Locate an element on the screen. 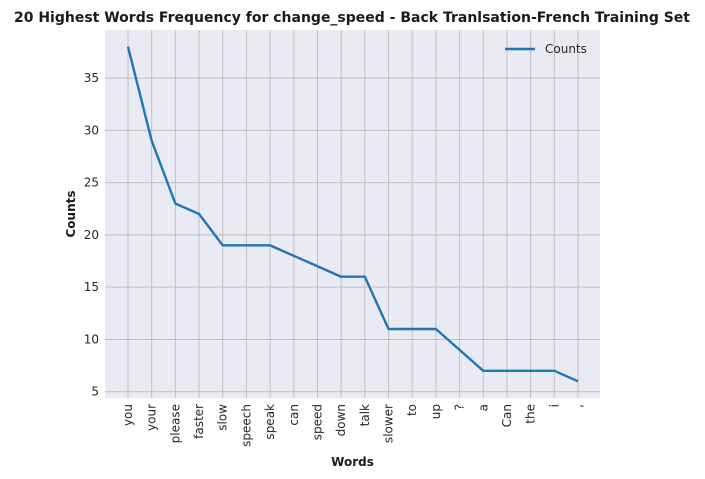 Image resolution: width=705 pixels, height=479 pixels. x-tick-label: Can is located at coordinates (507, 415).